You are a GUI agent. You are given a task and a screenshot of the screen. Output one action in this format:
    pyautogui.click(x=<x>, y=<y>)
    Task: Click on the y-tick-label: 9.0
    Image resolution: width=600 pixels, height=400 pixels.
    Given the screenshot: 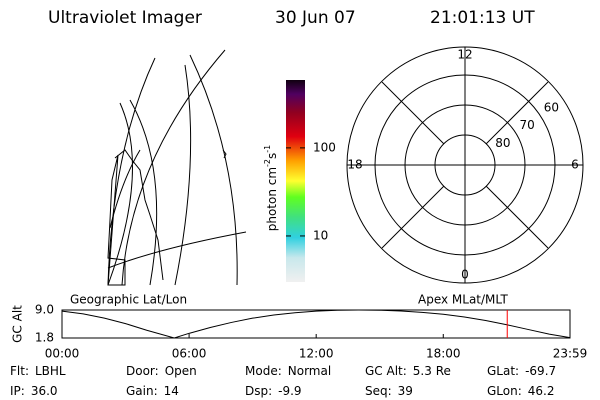 What is the action you would take?
    pyautogui.click(x=44, y=310)
    